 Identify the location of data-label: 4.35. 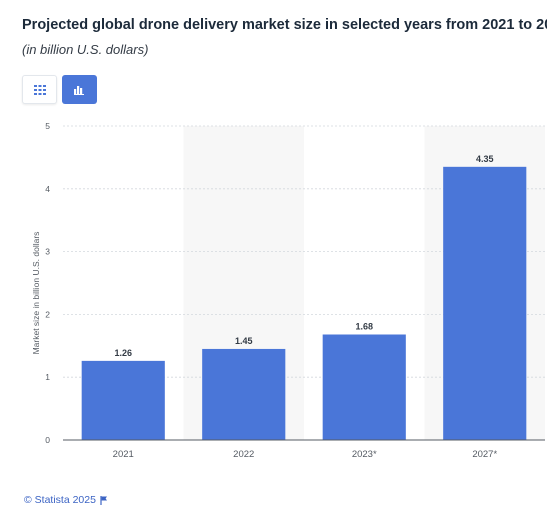
(485, 159).